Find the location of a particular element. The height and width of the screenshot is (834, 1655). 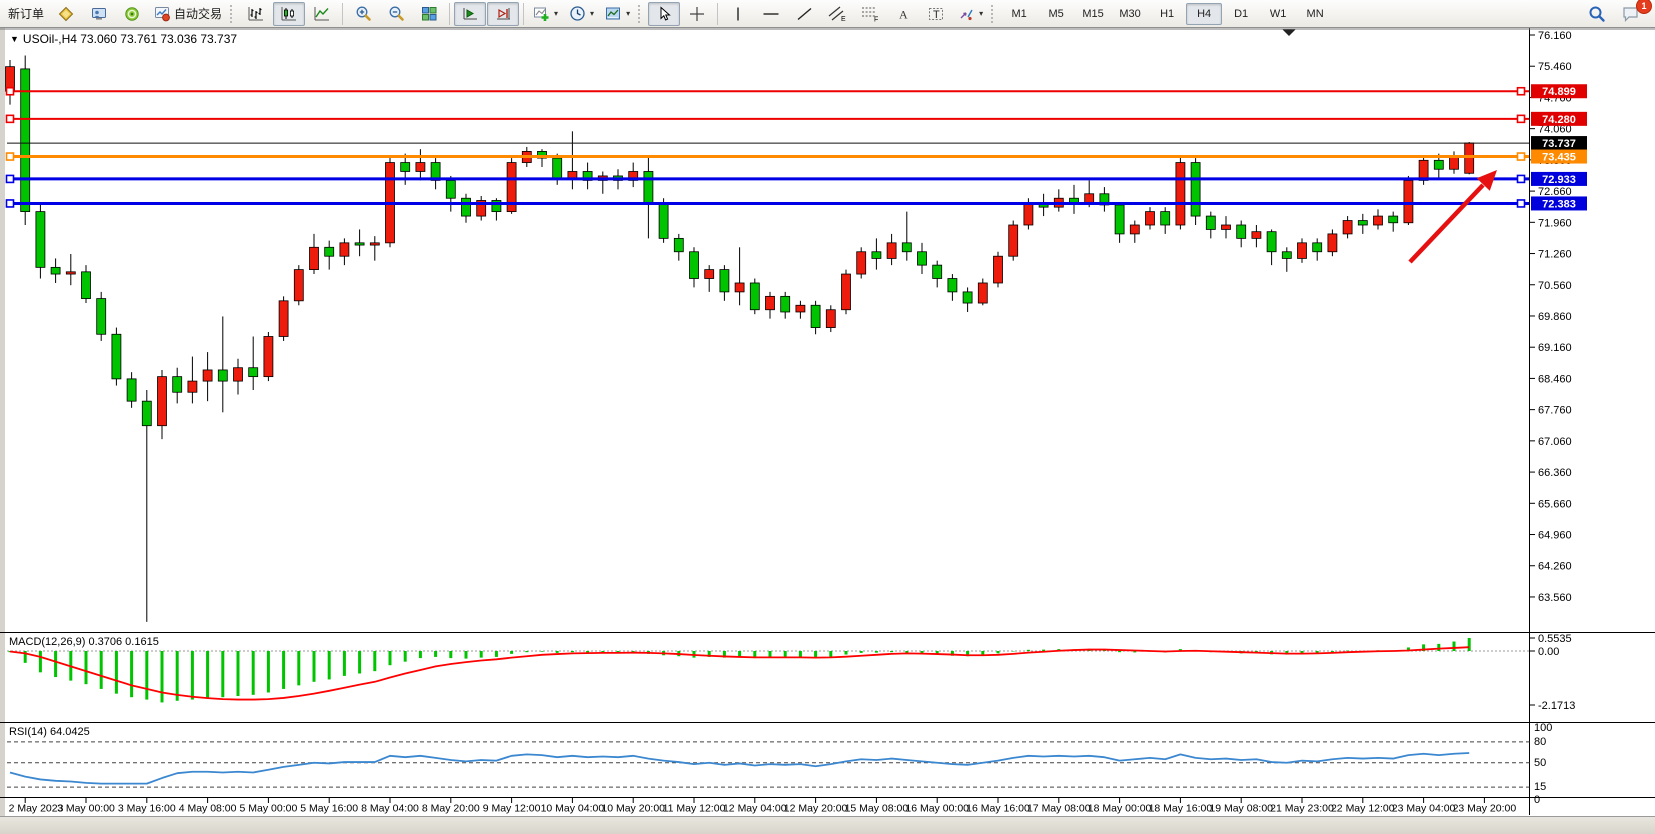

time-axis-label: 18 May 16:00 is located at coordinates (1181, 809).